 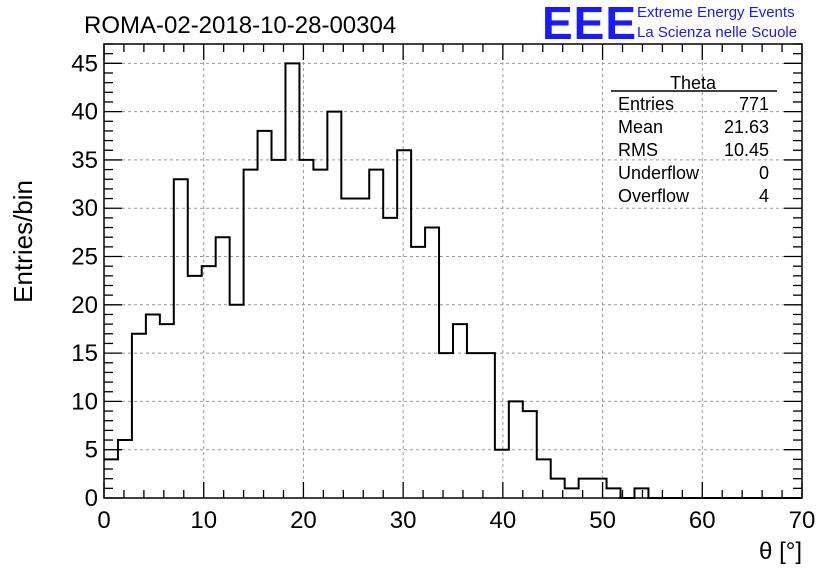 I want to click on logo-line-1: Extreme Energy Events, so click(x=716, y=12).